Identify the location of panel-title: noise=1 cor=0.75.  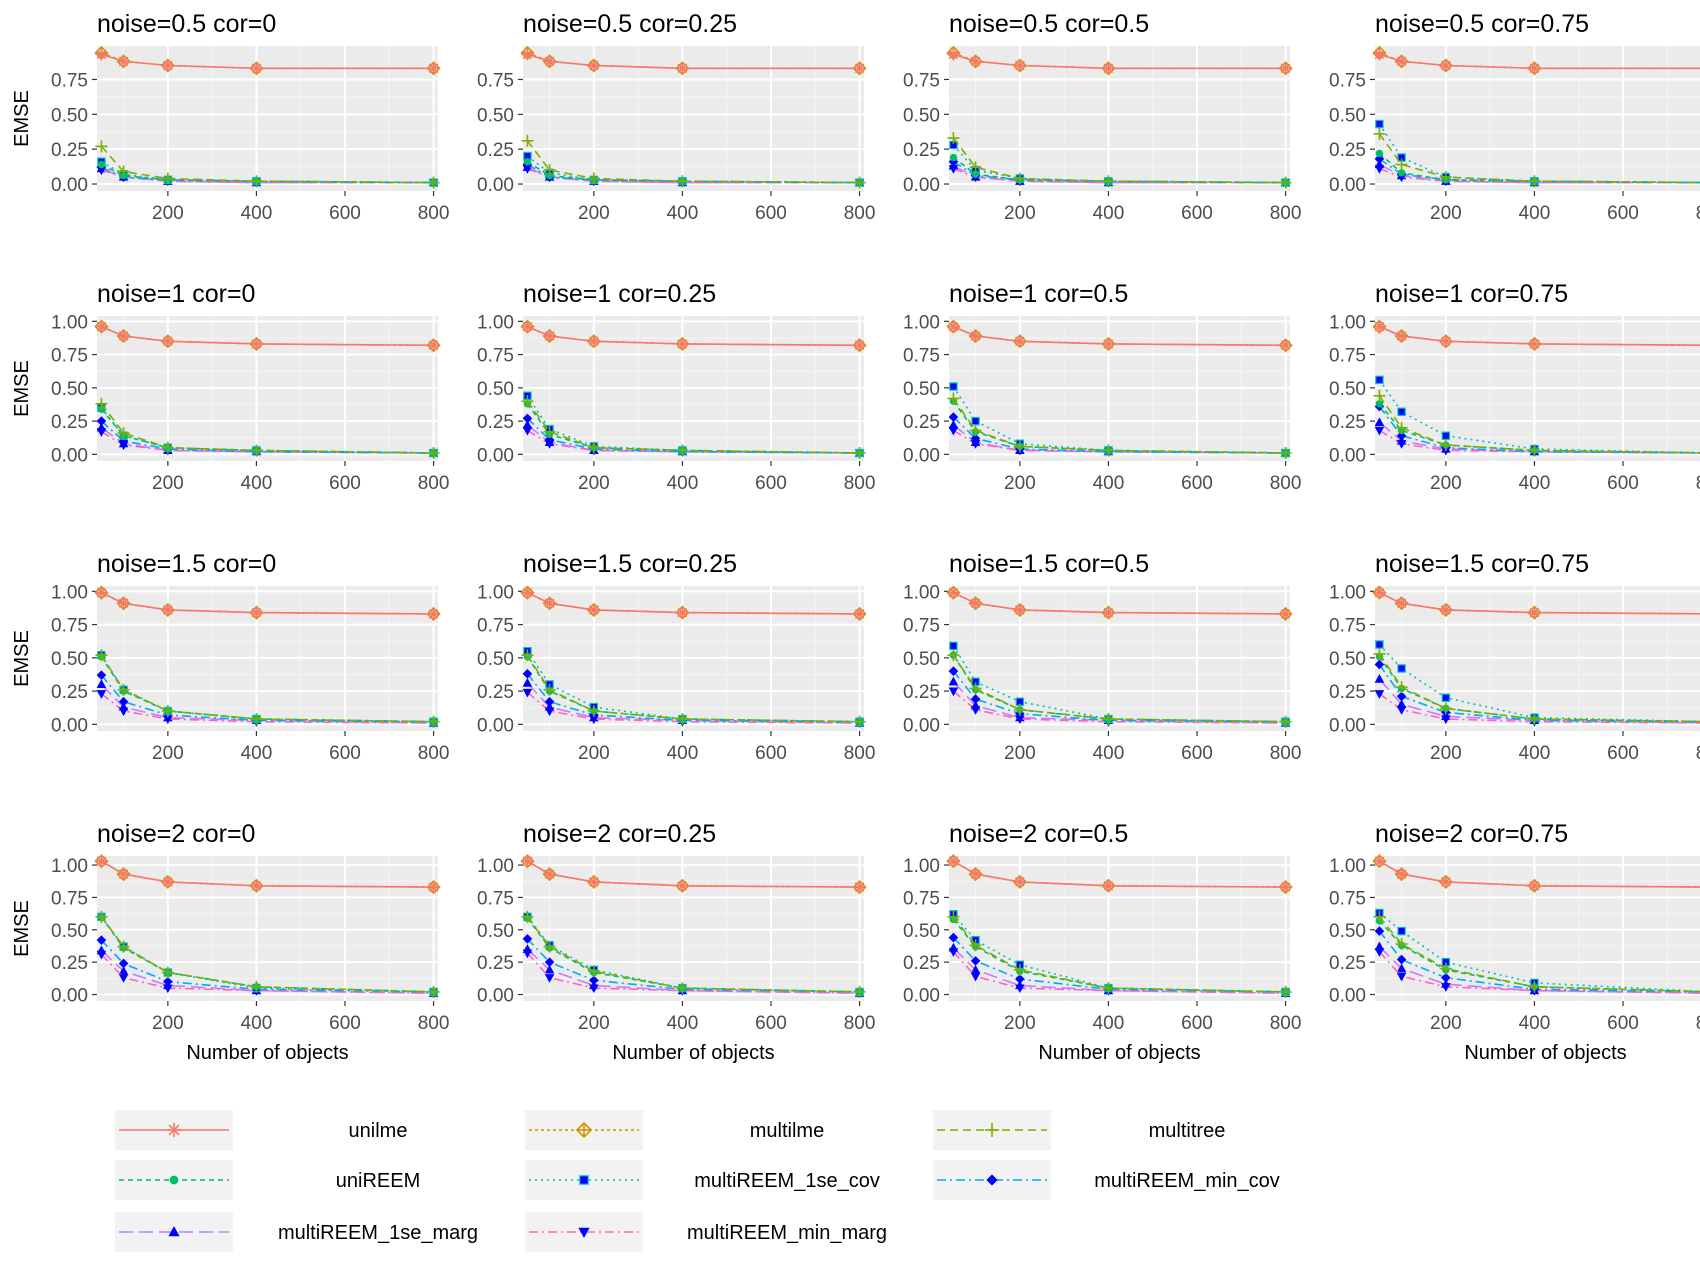
(1471, 294).